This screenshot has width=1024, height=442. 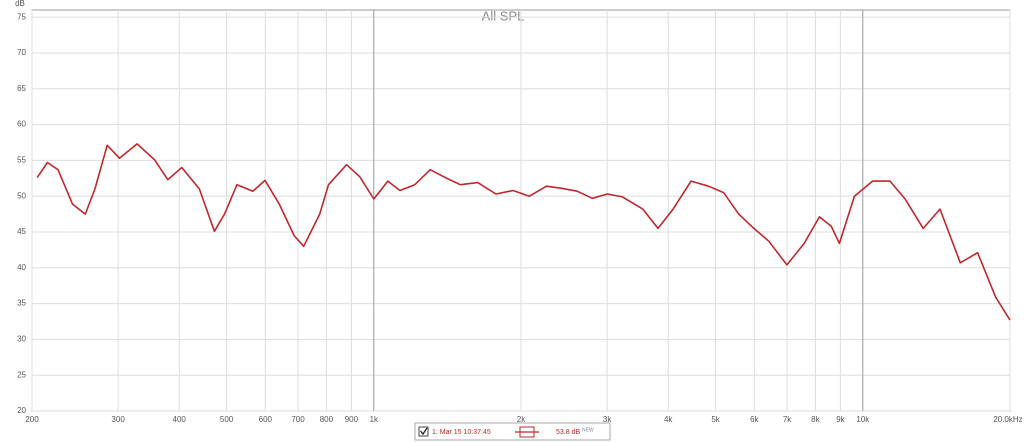 What do you see at coordinates (298, 419) in the screenshot?
I see `x-tick-label: 700` at bounding box center [298, 419].